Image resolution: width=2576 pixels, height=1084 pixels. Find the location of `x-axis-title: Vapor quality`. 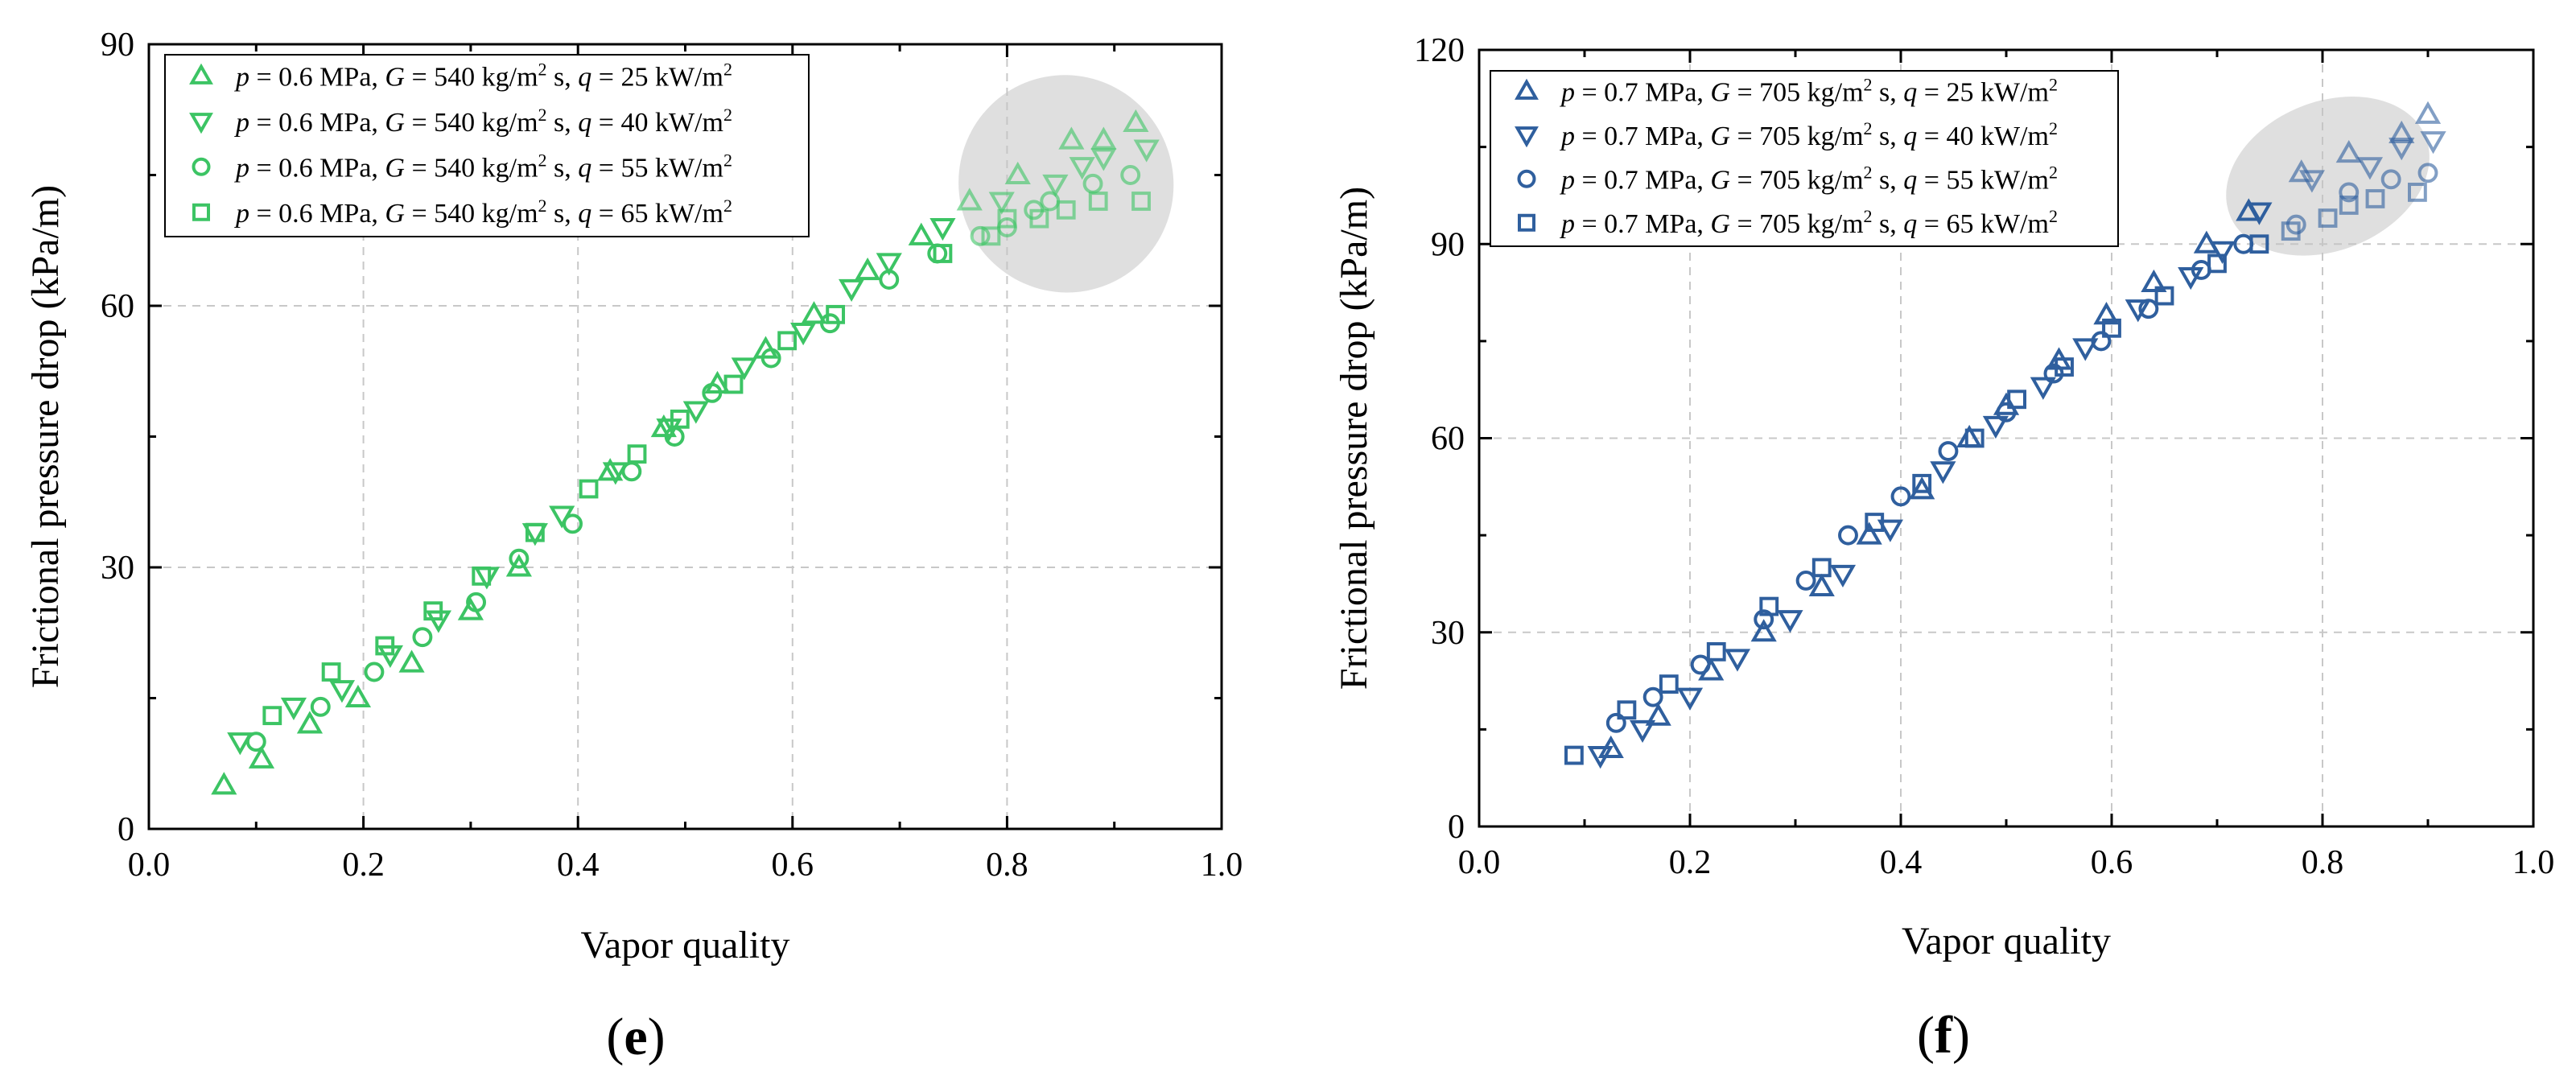

x-axis-title: Vapor quality is located at coordinates (685, 945).